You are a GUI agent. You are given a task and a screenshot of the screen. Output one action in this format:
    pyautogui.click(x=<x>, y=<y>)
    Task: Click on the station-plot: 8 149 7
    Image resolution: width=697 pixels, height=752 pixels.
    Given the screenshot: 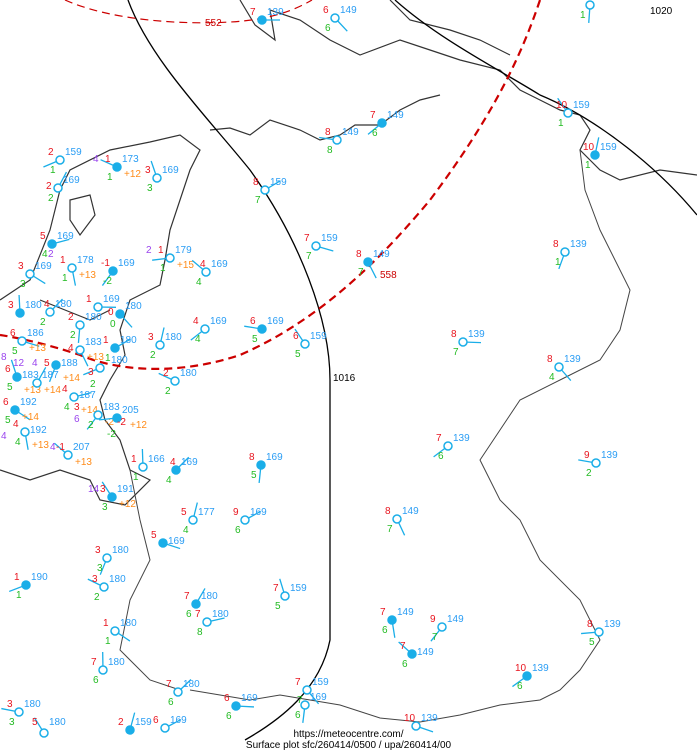 What is the action you would take?
    pyautogui.click(x=402, y=521)
    